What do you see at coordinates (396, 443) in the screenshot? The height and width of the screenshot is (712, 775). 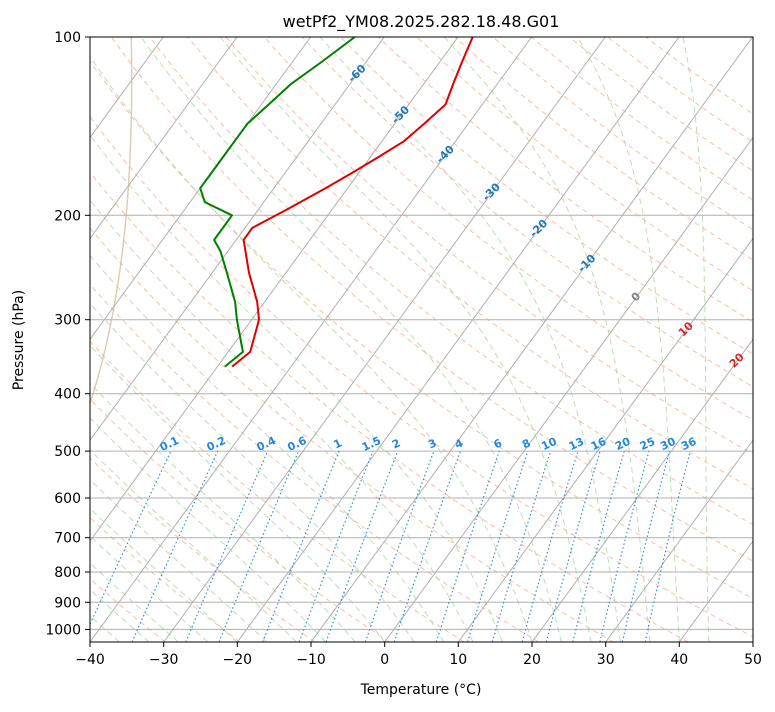 I see `mixing-ratio-label: 2` at bounding box center [396, 443].